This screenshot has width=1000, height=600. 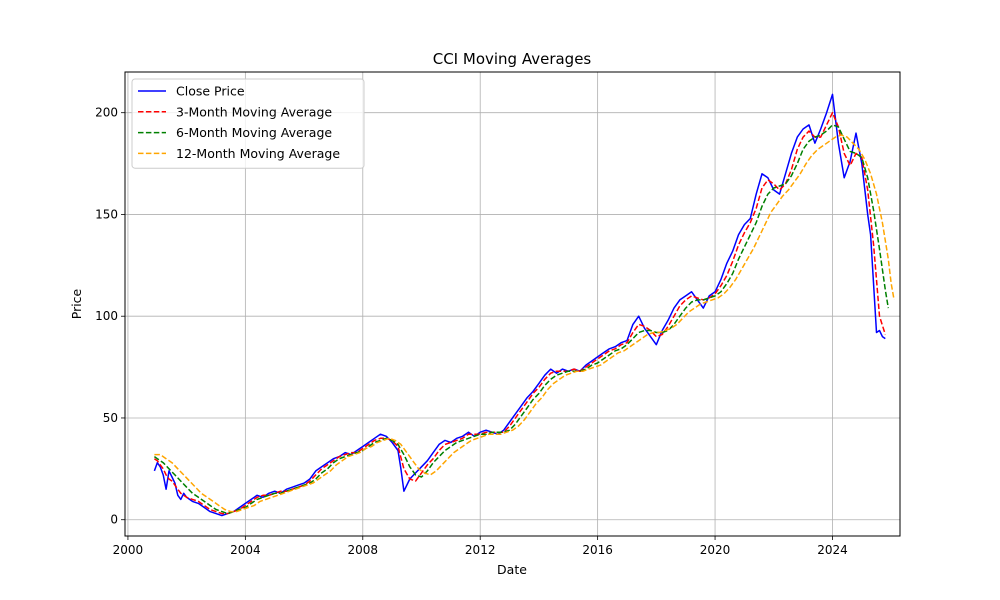 What do you see at coordinates (597, 550) in the screenshot?
I see `x-tick-label: 2016` at bounding box center [597, 550].